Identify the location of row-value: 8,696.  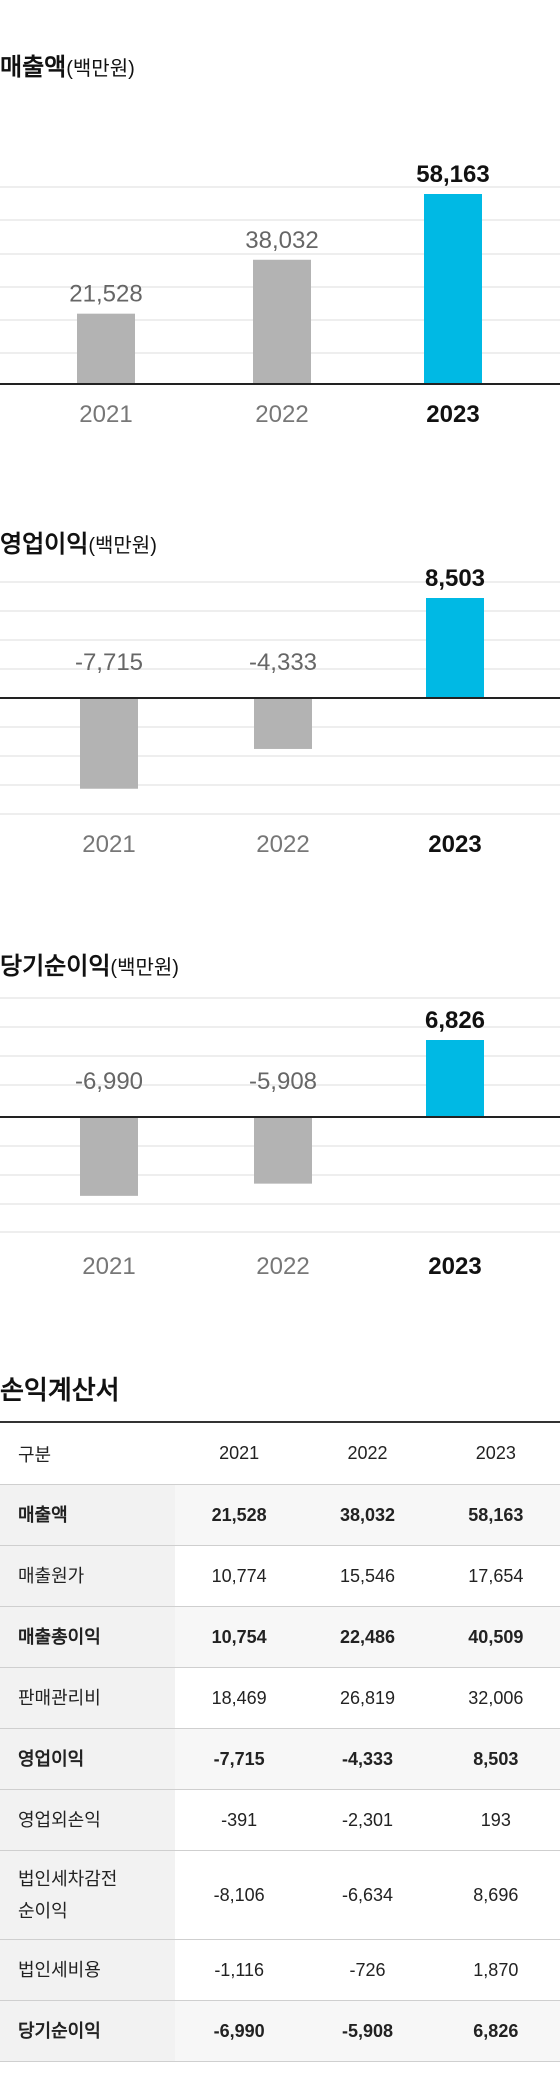
(495, 1895).